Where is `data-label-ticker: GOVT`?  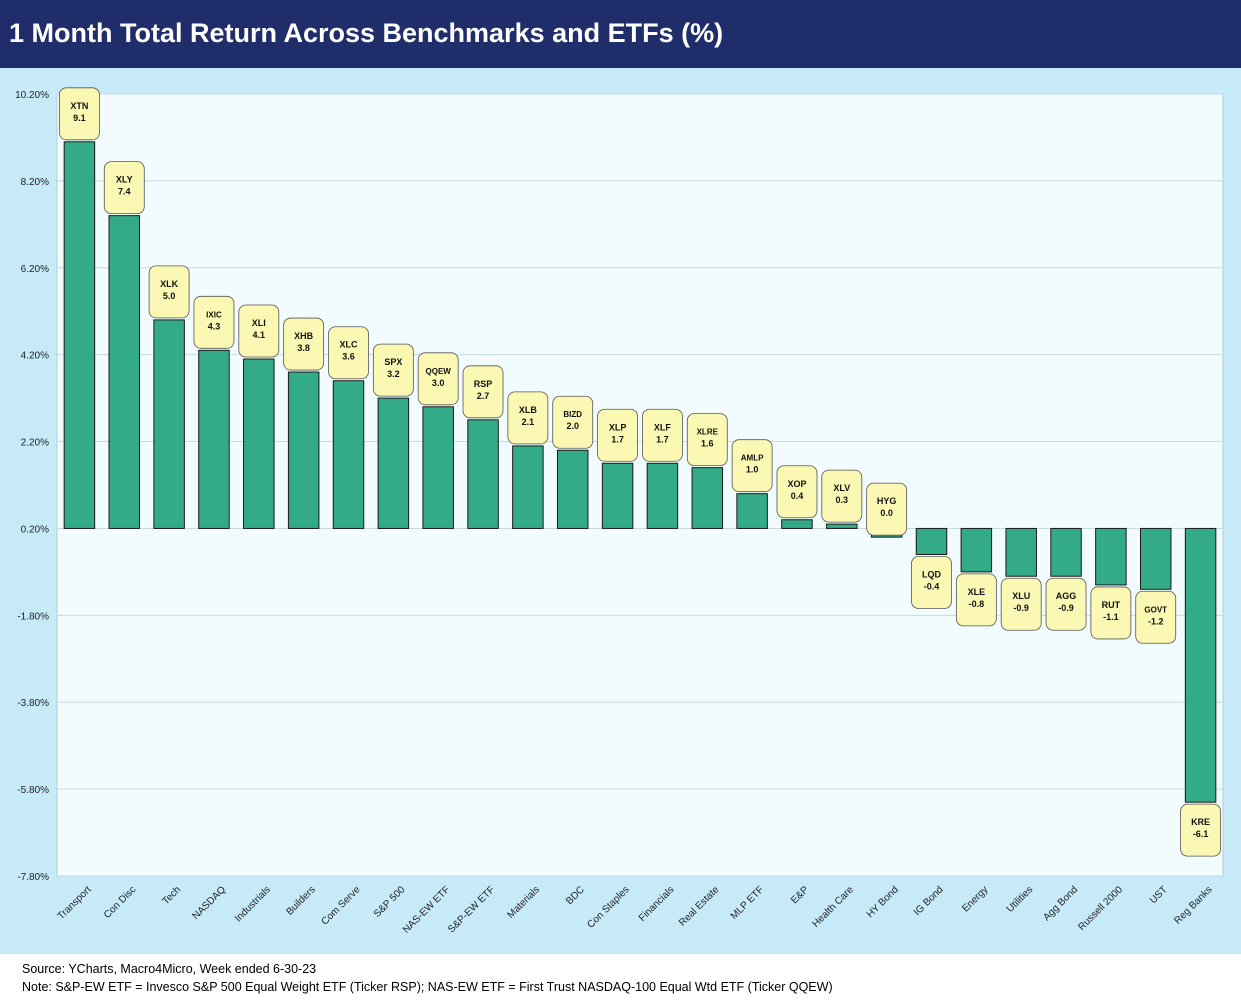 data-label-ticker: GOVT is located at coordinates (1155, 609).